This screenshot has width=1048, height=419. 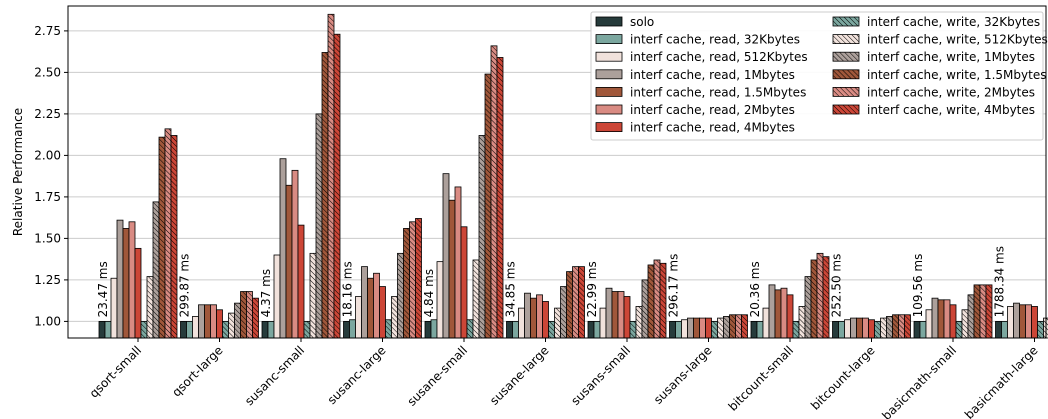 I want to click on x-tick-label: qsort-large, so click(x=197, y=371).